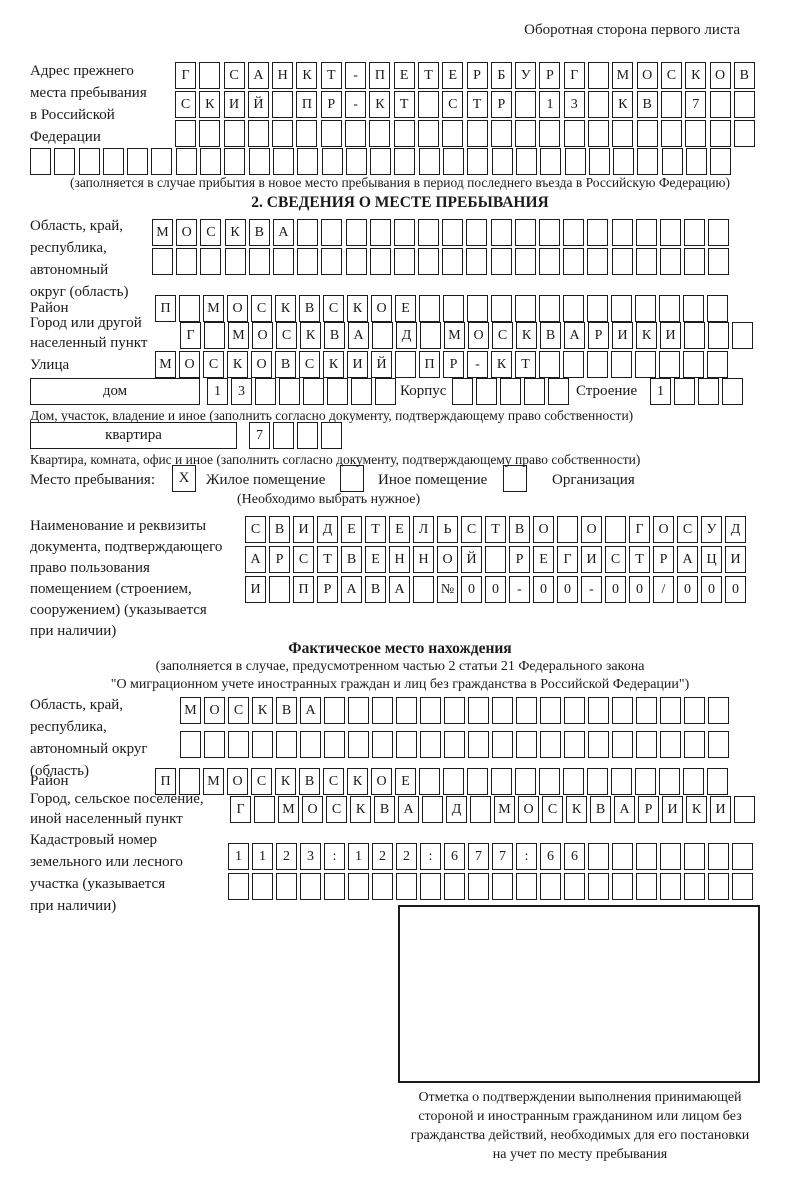 This screenshot has height=1180, width=800. Describe the element at coordinates (663, 589) in the screenshot. I see `char-cell: /` at that location.